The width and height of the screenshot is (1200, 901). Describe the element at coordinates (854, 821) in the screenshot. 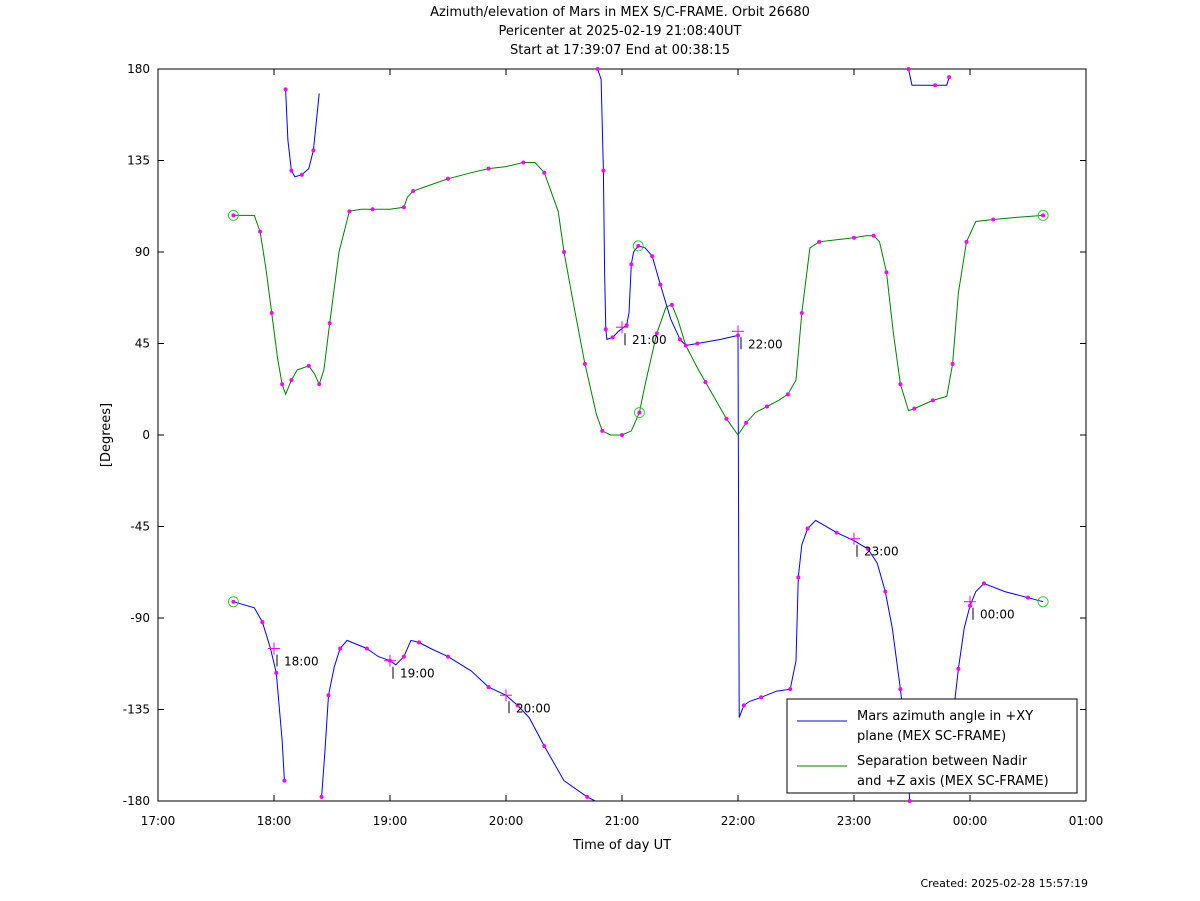

I see `x-tick-label: 23:00` at that location.